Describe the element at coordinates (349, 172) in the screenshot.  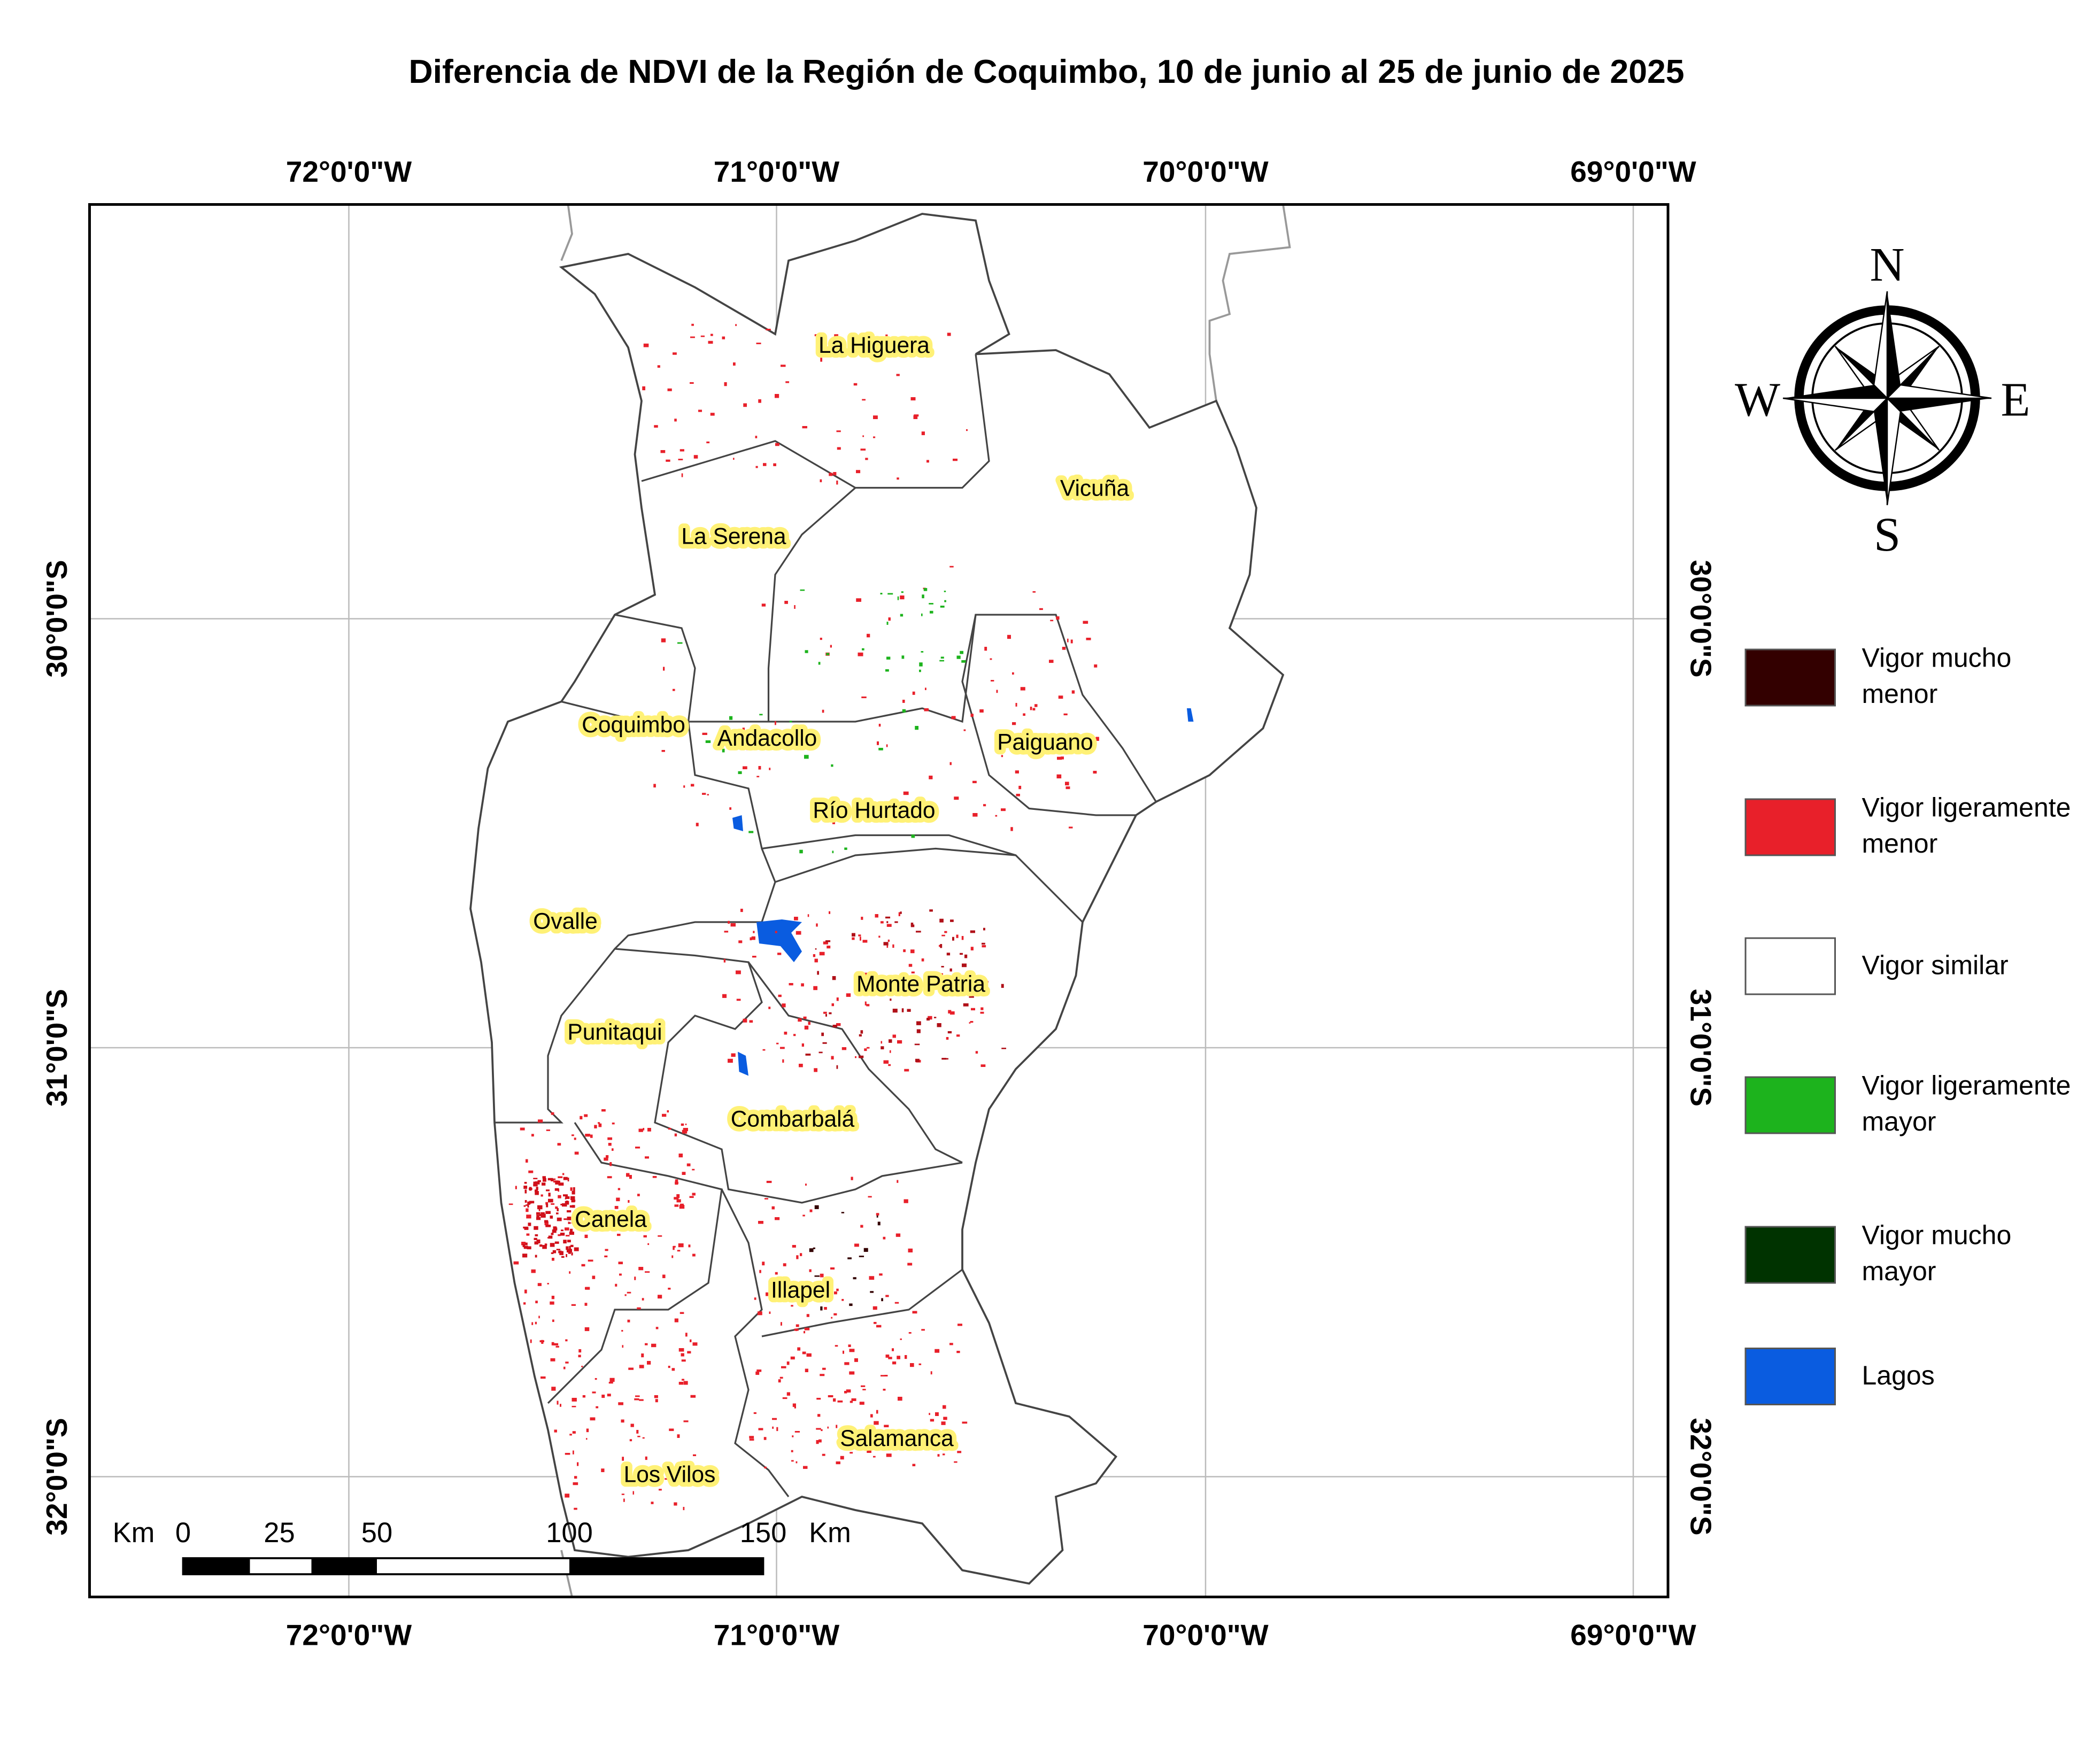
I see `lon-label: 72°0'0"W` at that location.